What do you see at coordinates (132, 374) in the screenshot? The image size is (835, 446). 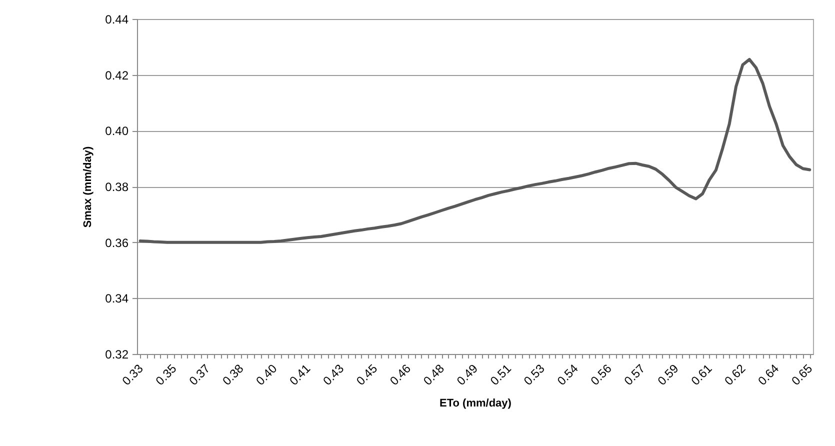 I see `x-tick-label: 0.33` at bounding box center [132, 374].